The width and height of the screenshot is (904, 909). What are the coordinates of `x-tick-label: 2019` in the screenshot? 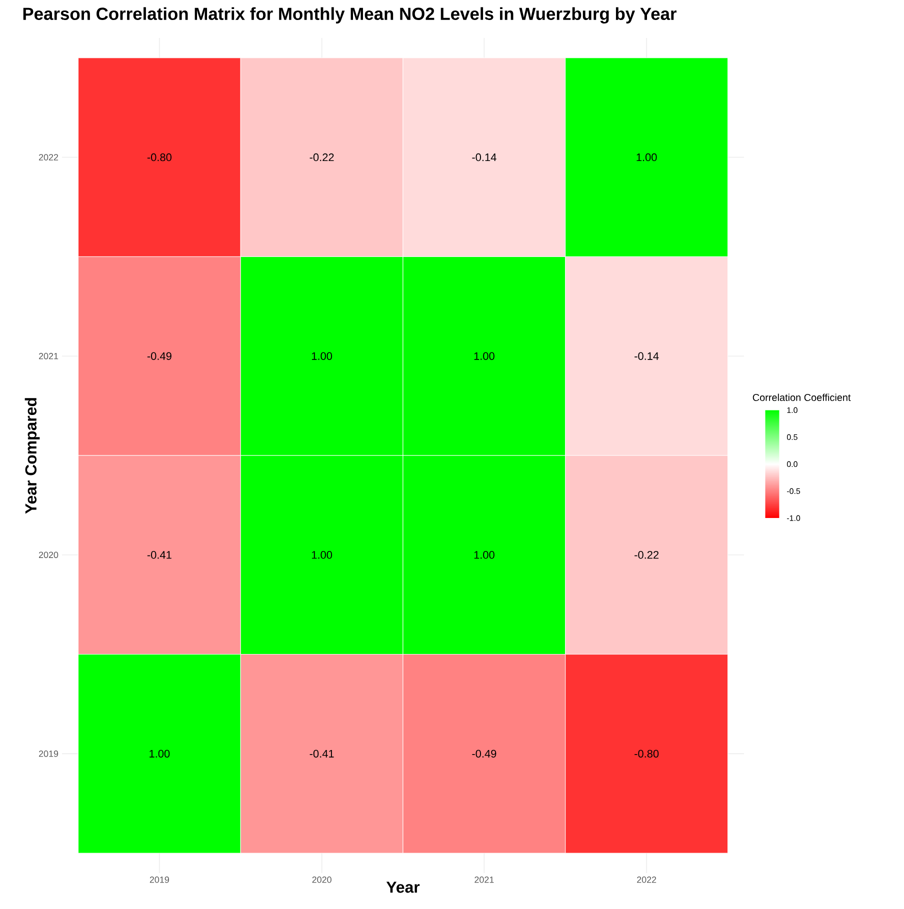 It's located at (159, 879).